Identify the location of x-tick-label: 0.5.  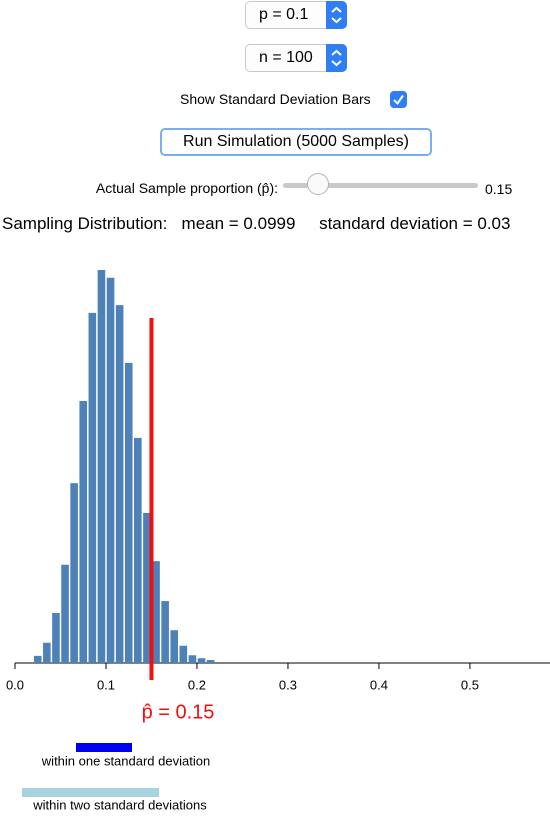
(470, 684).